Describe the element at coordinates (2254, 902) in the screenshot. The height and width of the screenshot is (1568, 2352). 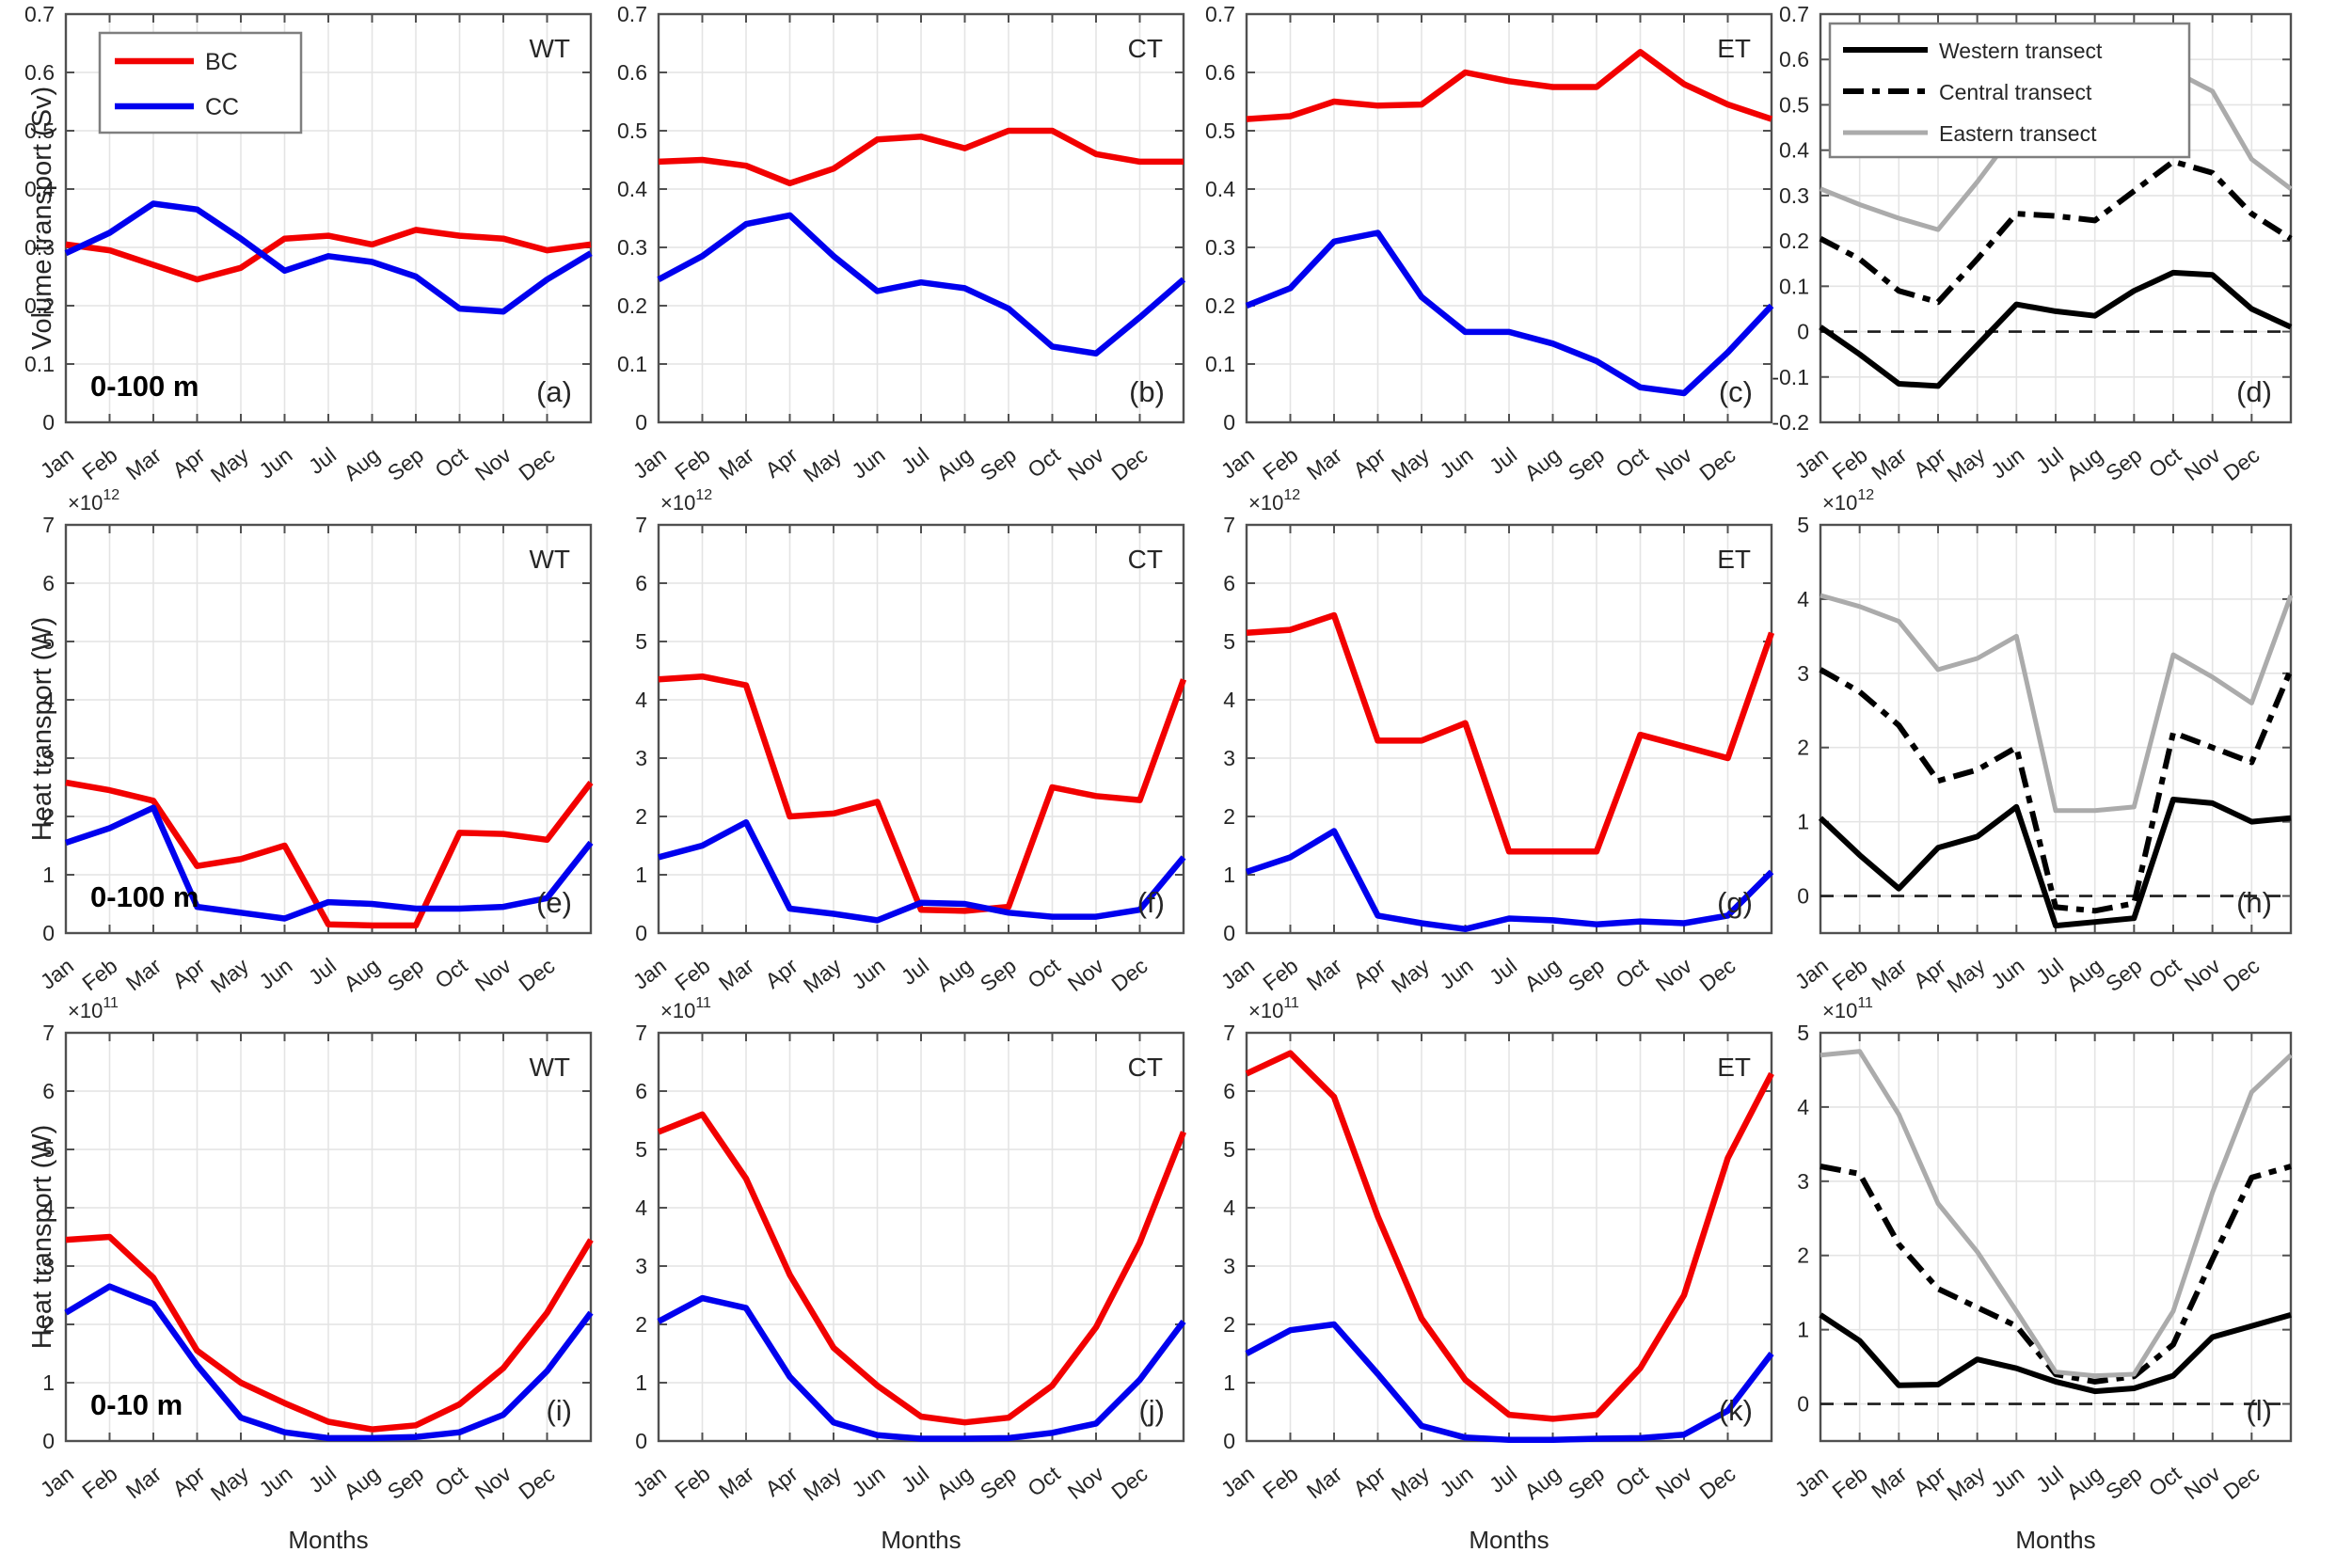
I see `panel-letter: (h)` at that location.